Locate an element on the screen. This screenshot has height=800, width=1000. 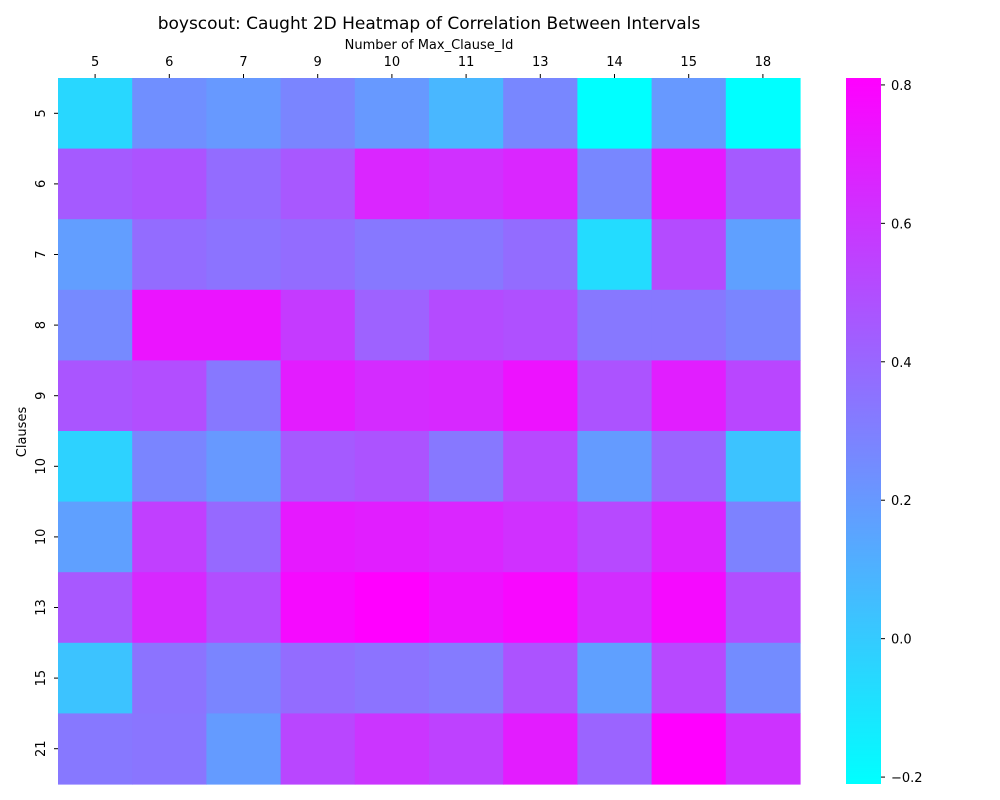
y-tick-label: 15 is located at coordinates (41, 678).